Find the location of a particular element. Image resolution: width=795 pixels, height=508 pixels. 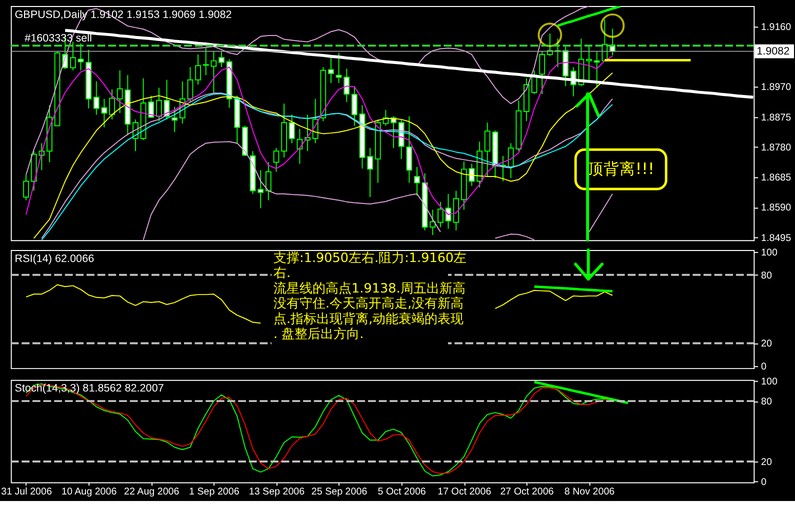

x-tick-label: 10 Aug 2006 is located at coordinates (89, 492).